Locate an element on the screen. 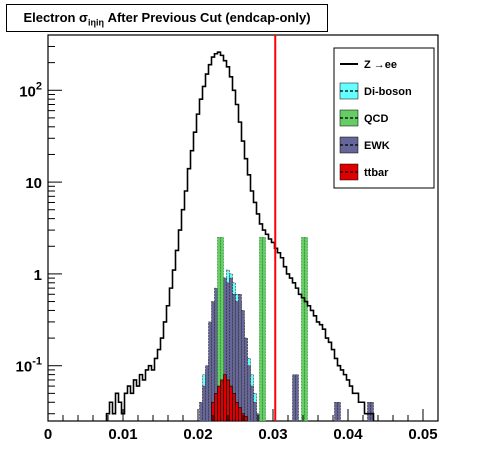 The height and width of the screenshot is (466, 486). x-tick-label: 0.01 is located at coordinates (122, 434).